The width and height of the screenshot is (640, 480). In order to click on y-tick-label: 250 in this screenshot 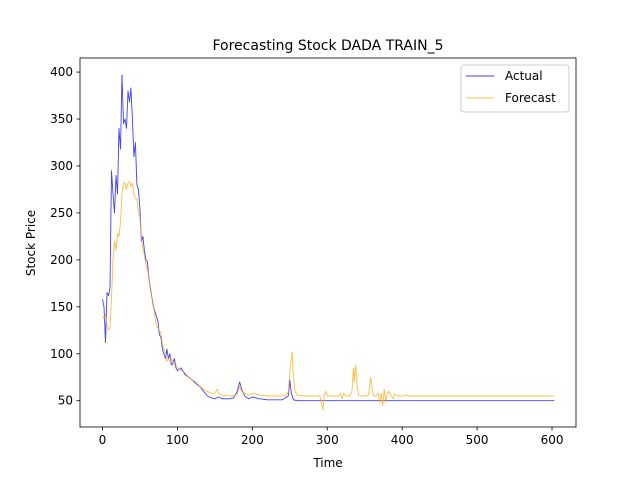, I will do `click(61, 213)`.